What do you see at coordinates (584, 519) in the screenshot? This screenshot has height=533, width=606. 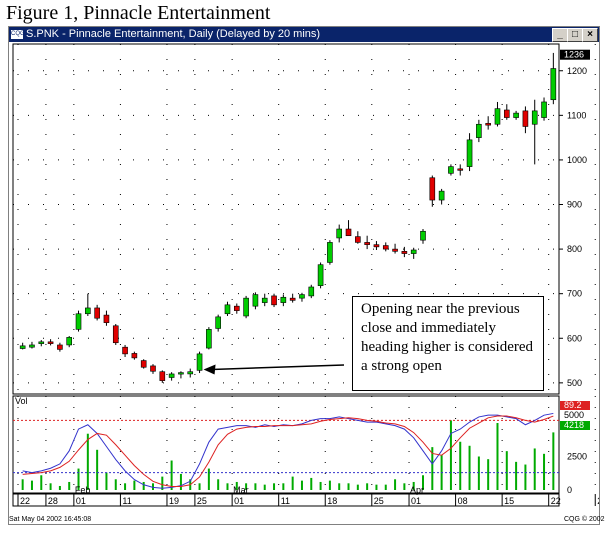 I see `copyright-text: CQG © 2002` at bounding box center [584, 519].